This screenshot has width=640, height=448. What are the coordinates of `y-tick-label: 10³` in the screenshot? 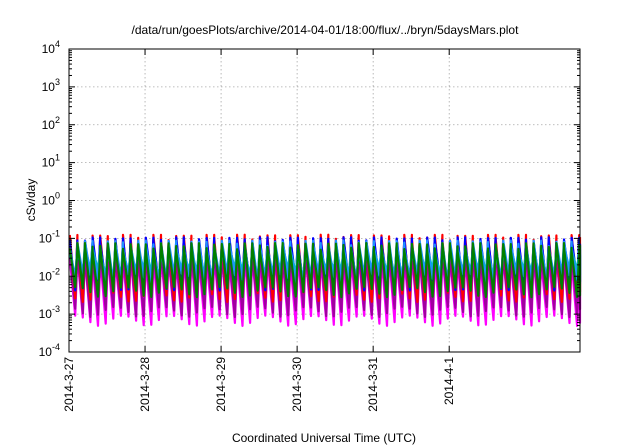 It's located at (51, 85).